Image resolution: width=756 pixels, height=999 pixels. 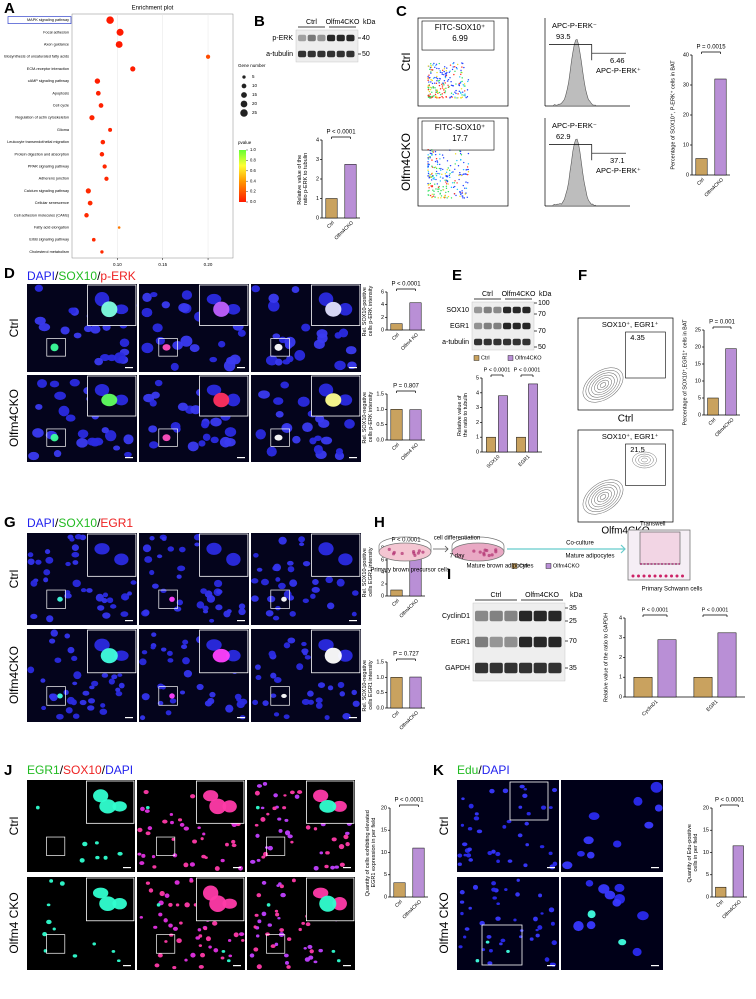 What do you see at coordinates (573, 668) in the screenshot?
I see `marker-label: 35` at bounding box center [573, 668].